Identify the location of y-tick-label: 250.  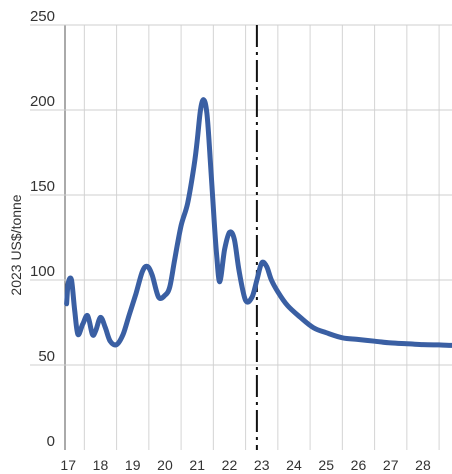
(42, 16).